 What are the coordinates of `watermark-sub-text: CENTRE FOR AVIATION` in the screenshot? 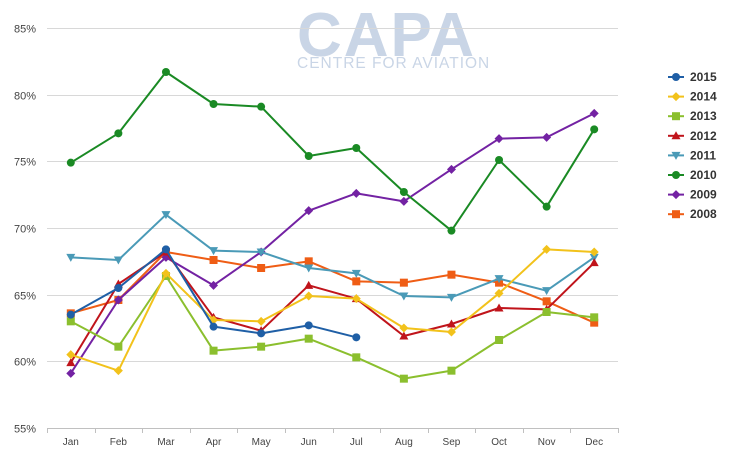 It's located at (393, 63).